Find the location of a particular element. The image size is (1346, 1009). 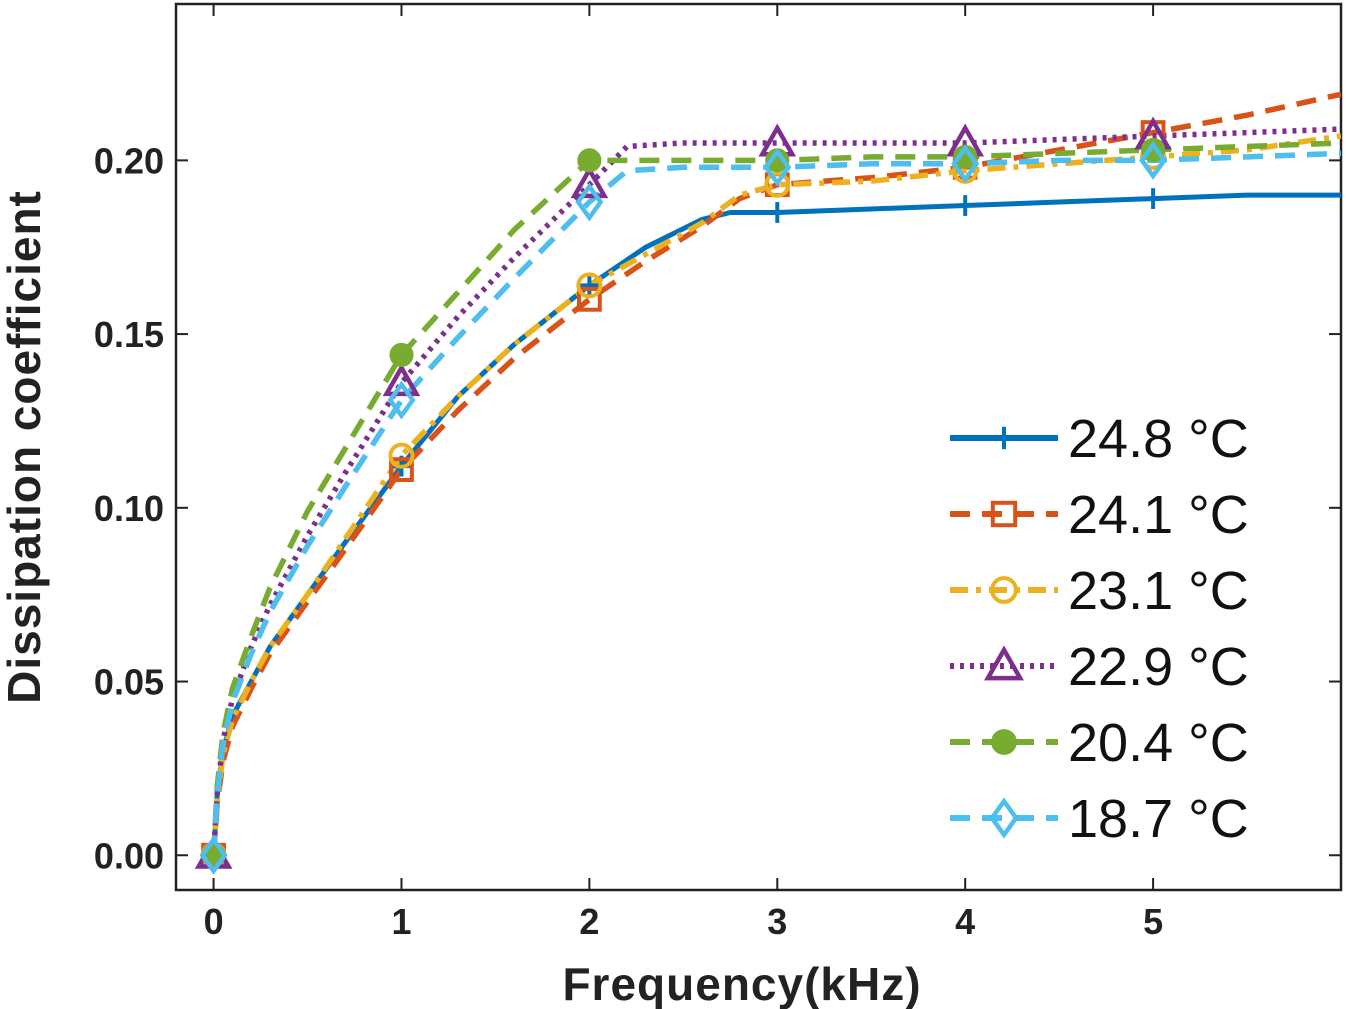

legend-label-2: 23.1 °C is located at coordinates (1158, 591).